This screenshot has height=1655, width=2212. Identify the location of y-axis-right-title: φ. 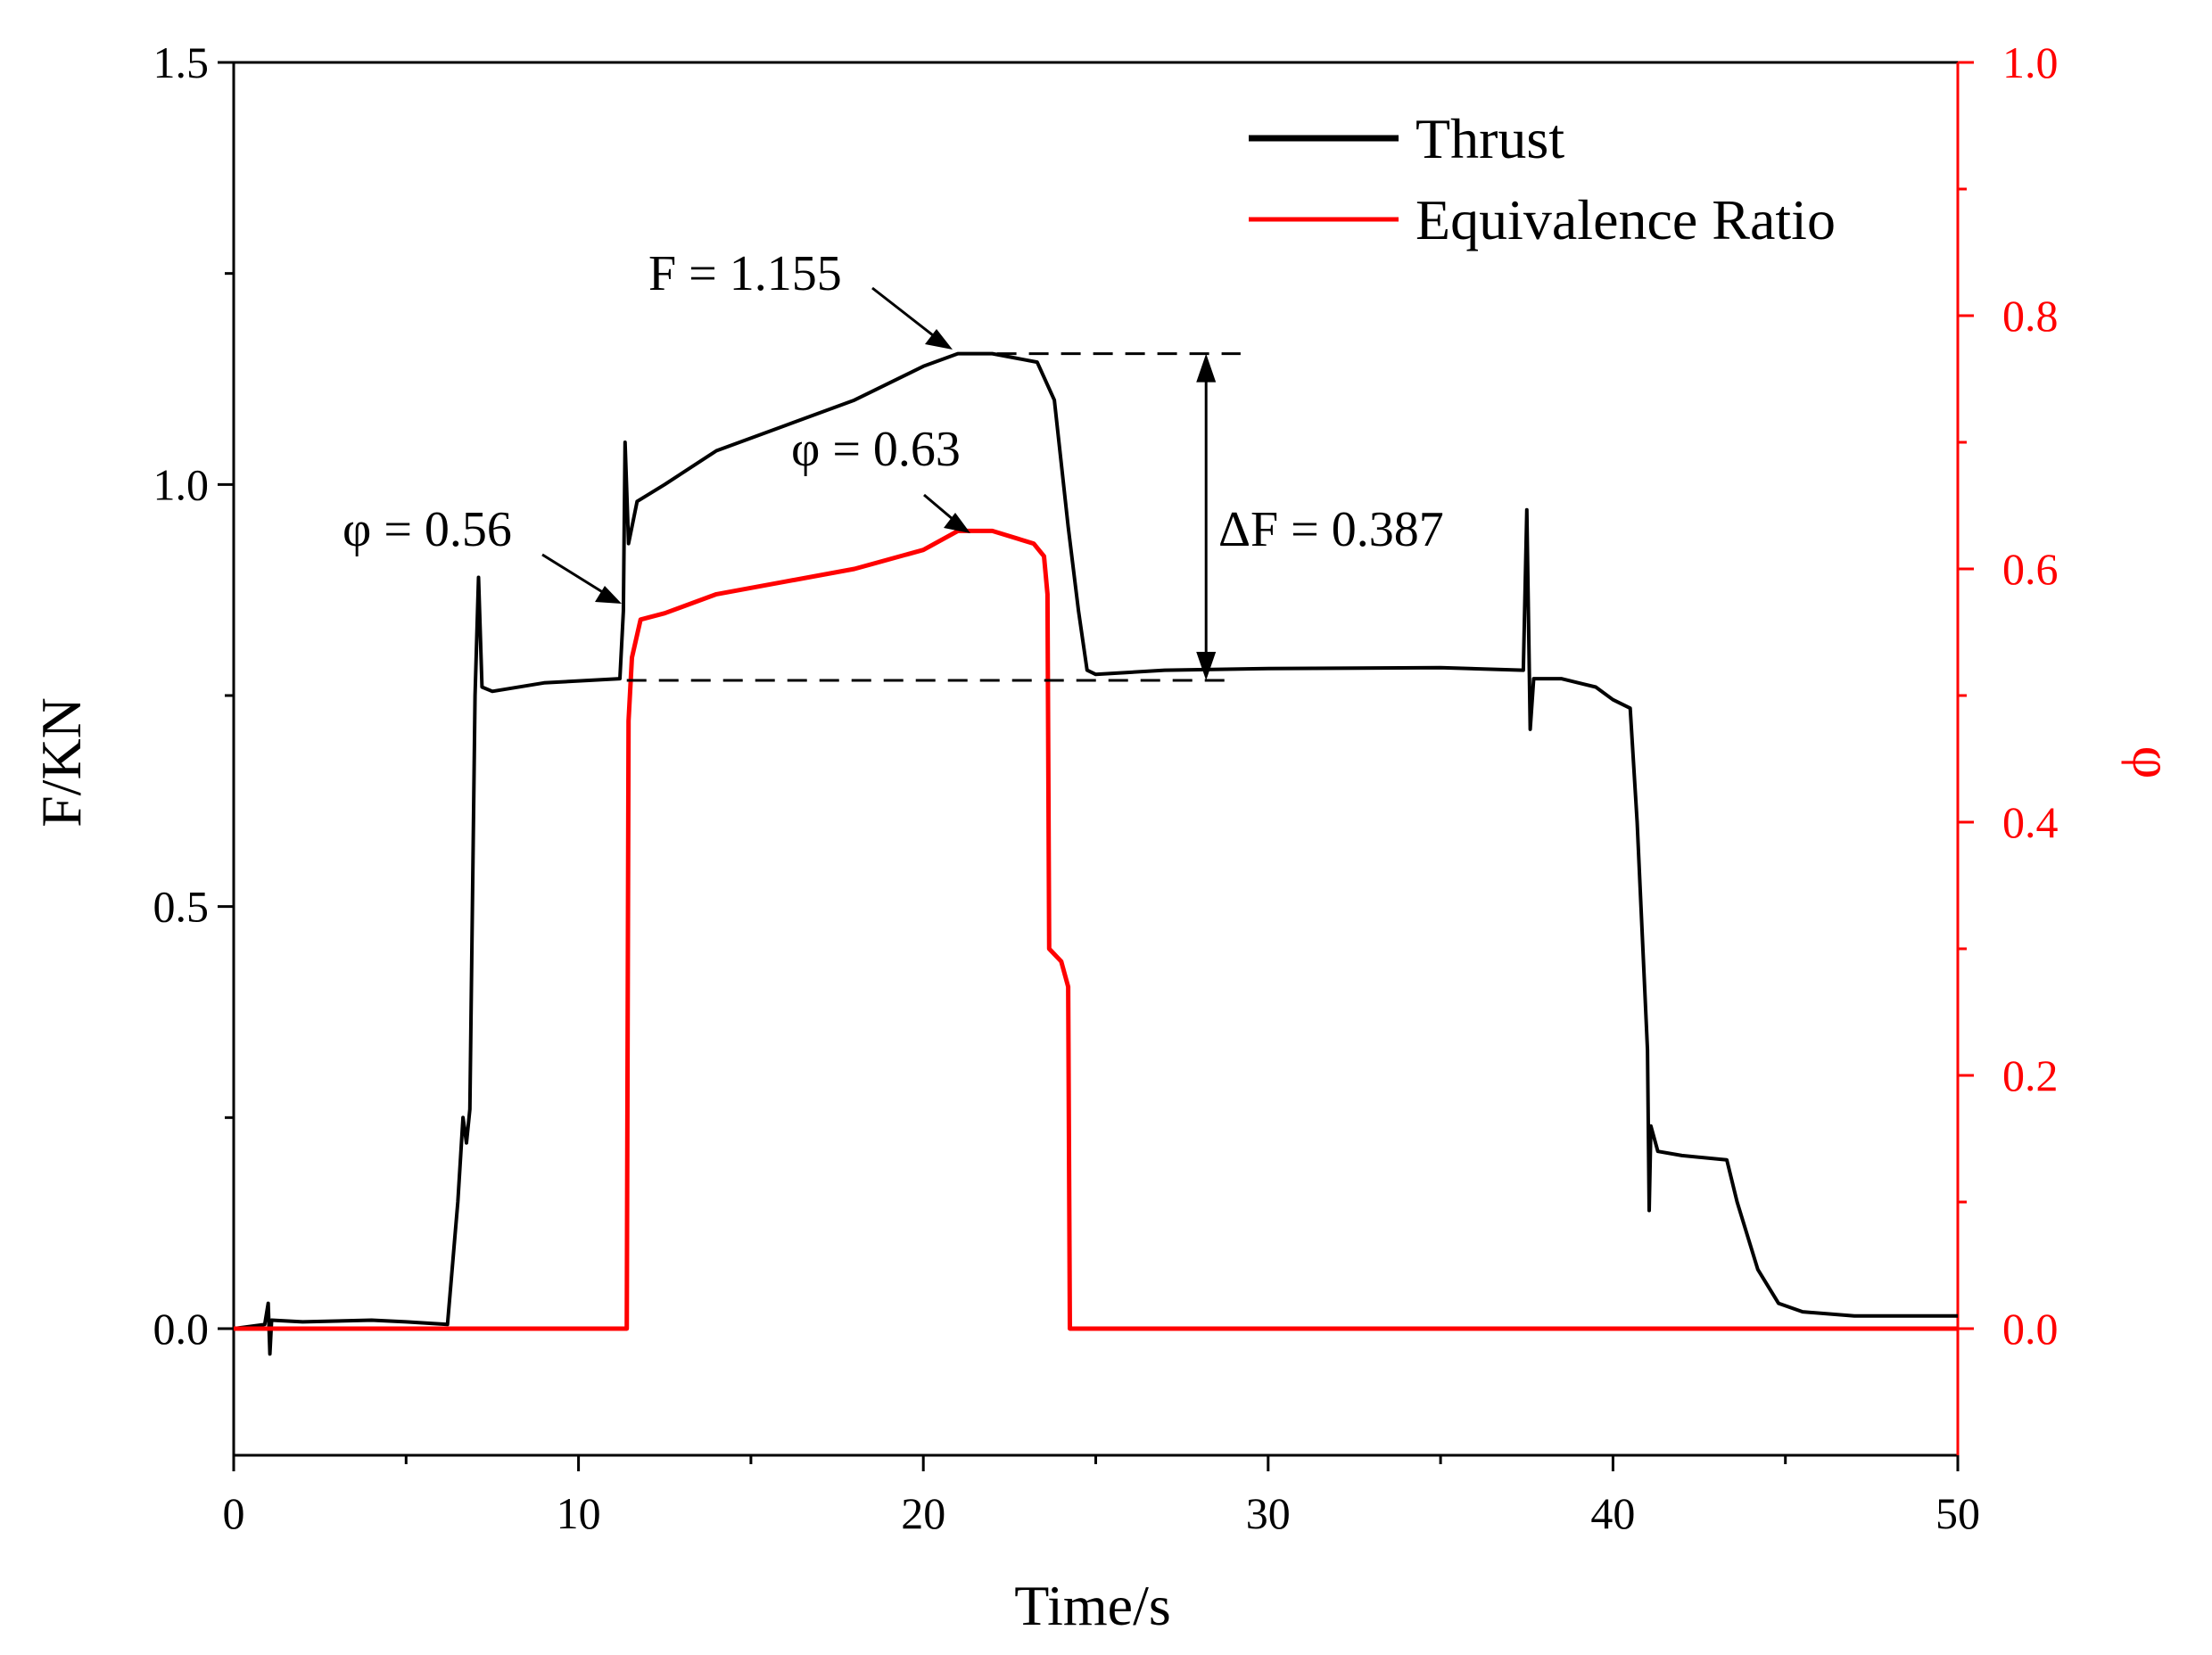
(2153, 762).